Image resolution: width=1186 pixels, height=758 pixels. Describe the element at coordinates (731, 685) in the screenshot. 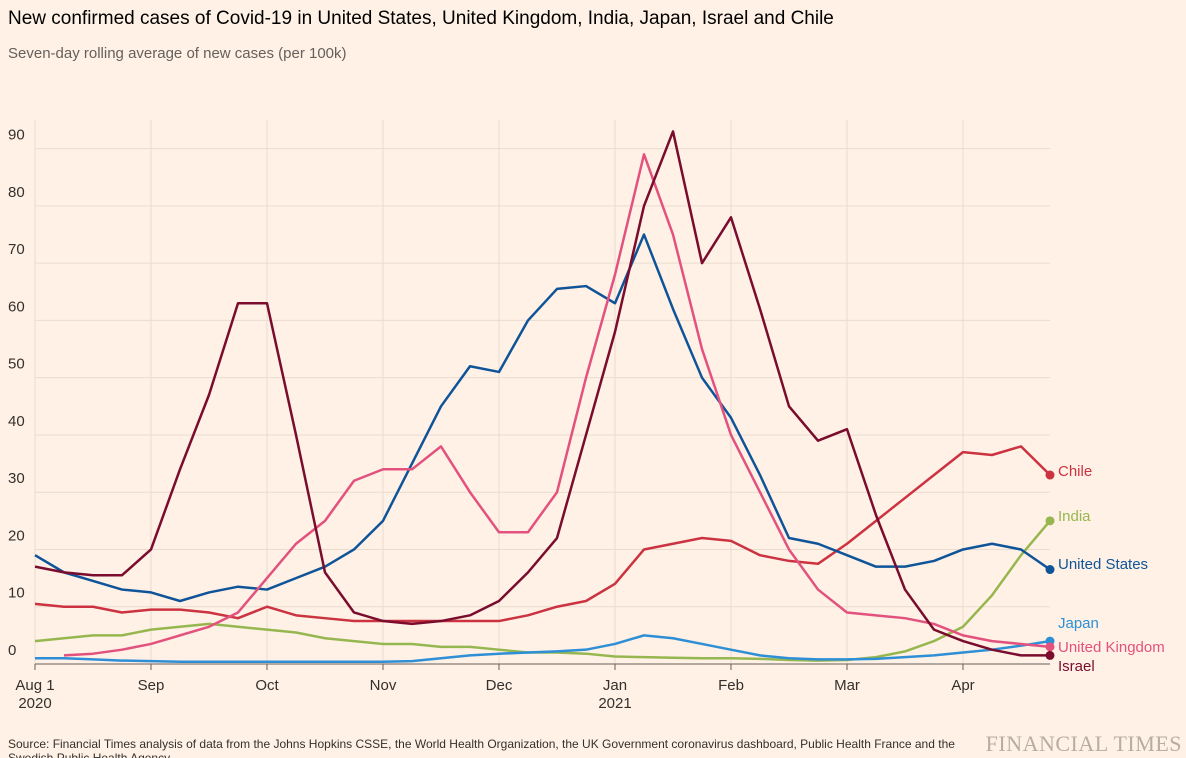

I see `x-tick-label: Feb` at that location.